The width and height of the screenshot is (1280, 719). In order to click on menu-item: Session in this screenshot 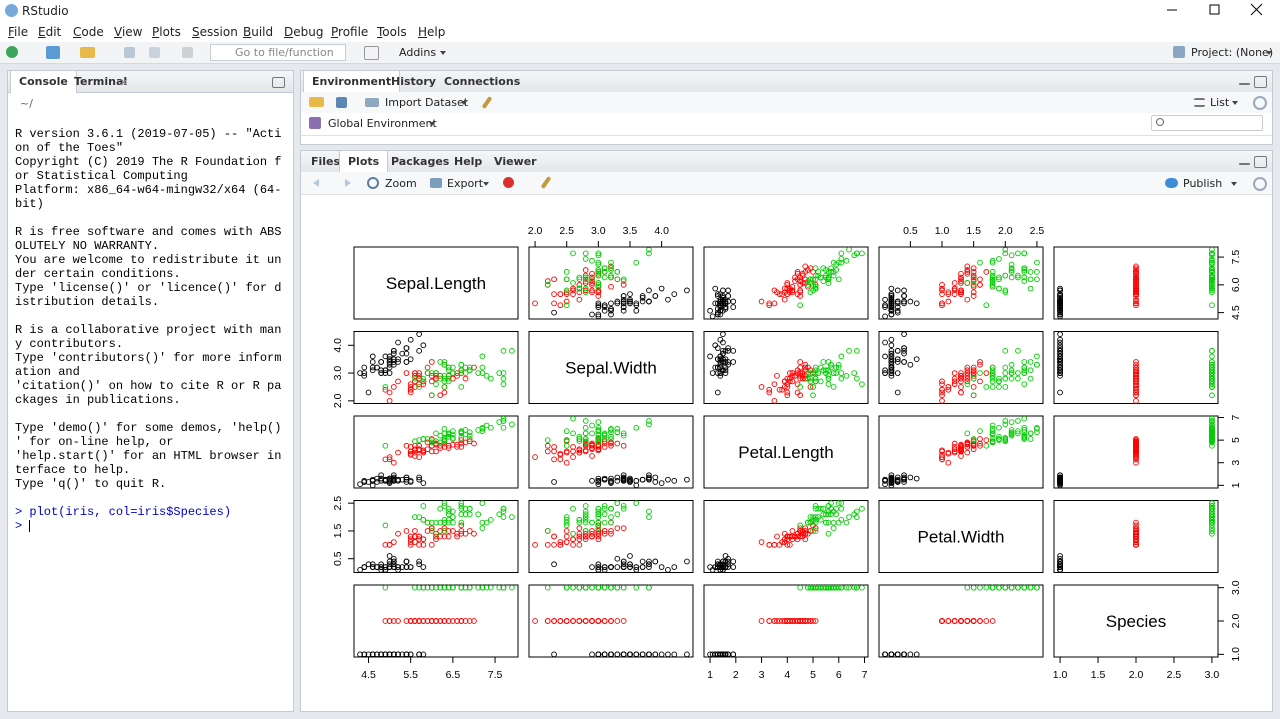, I will do `click(215, 32)`.